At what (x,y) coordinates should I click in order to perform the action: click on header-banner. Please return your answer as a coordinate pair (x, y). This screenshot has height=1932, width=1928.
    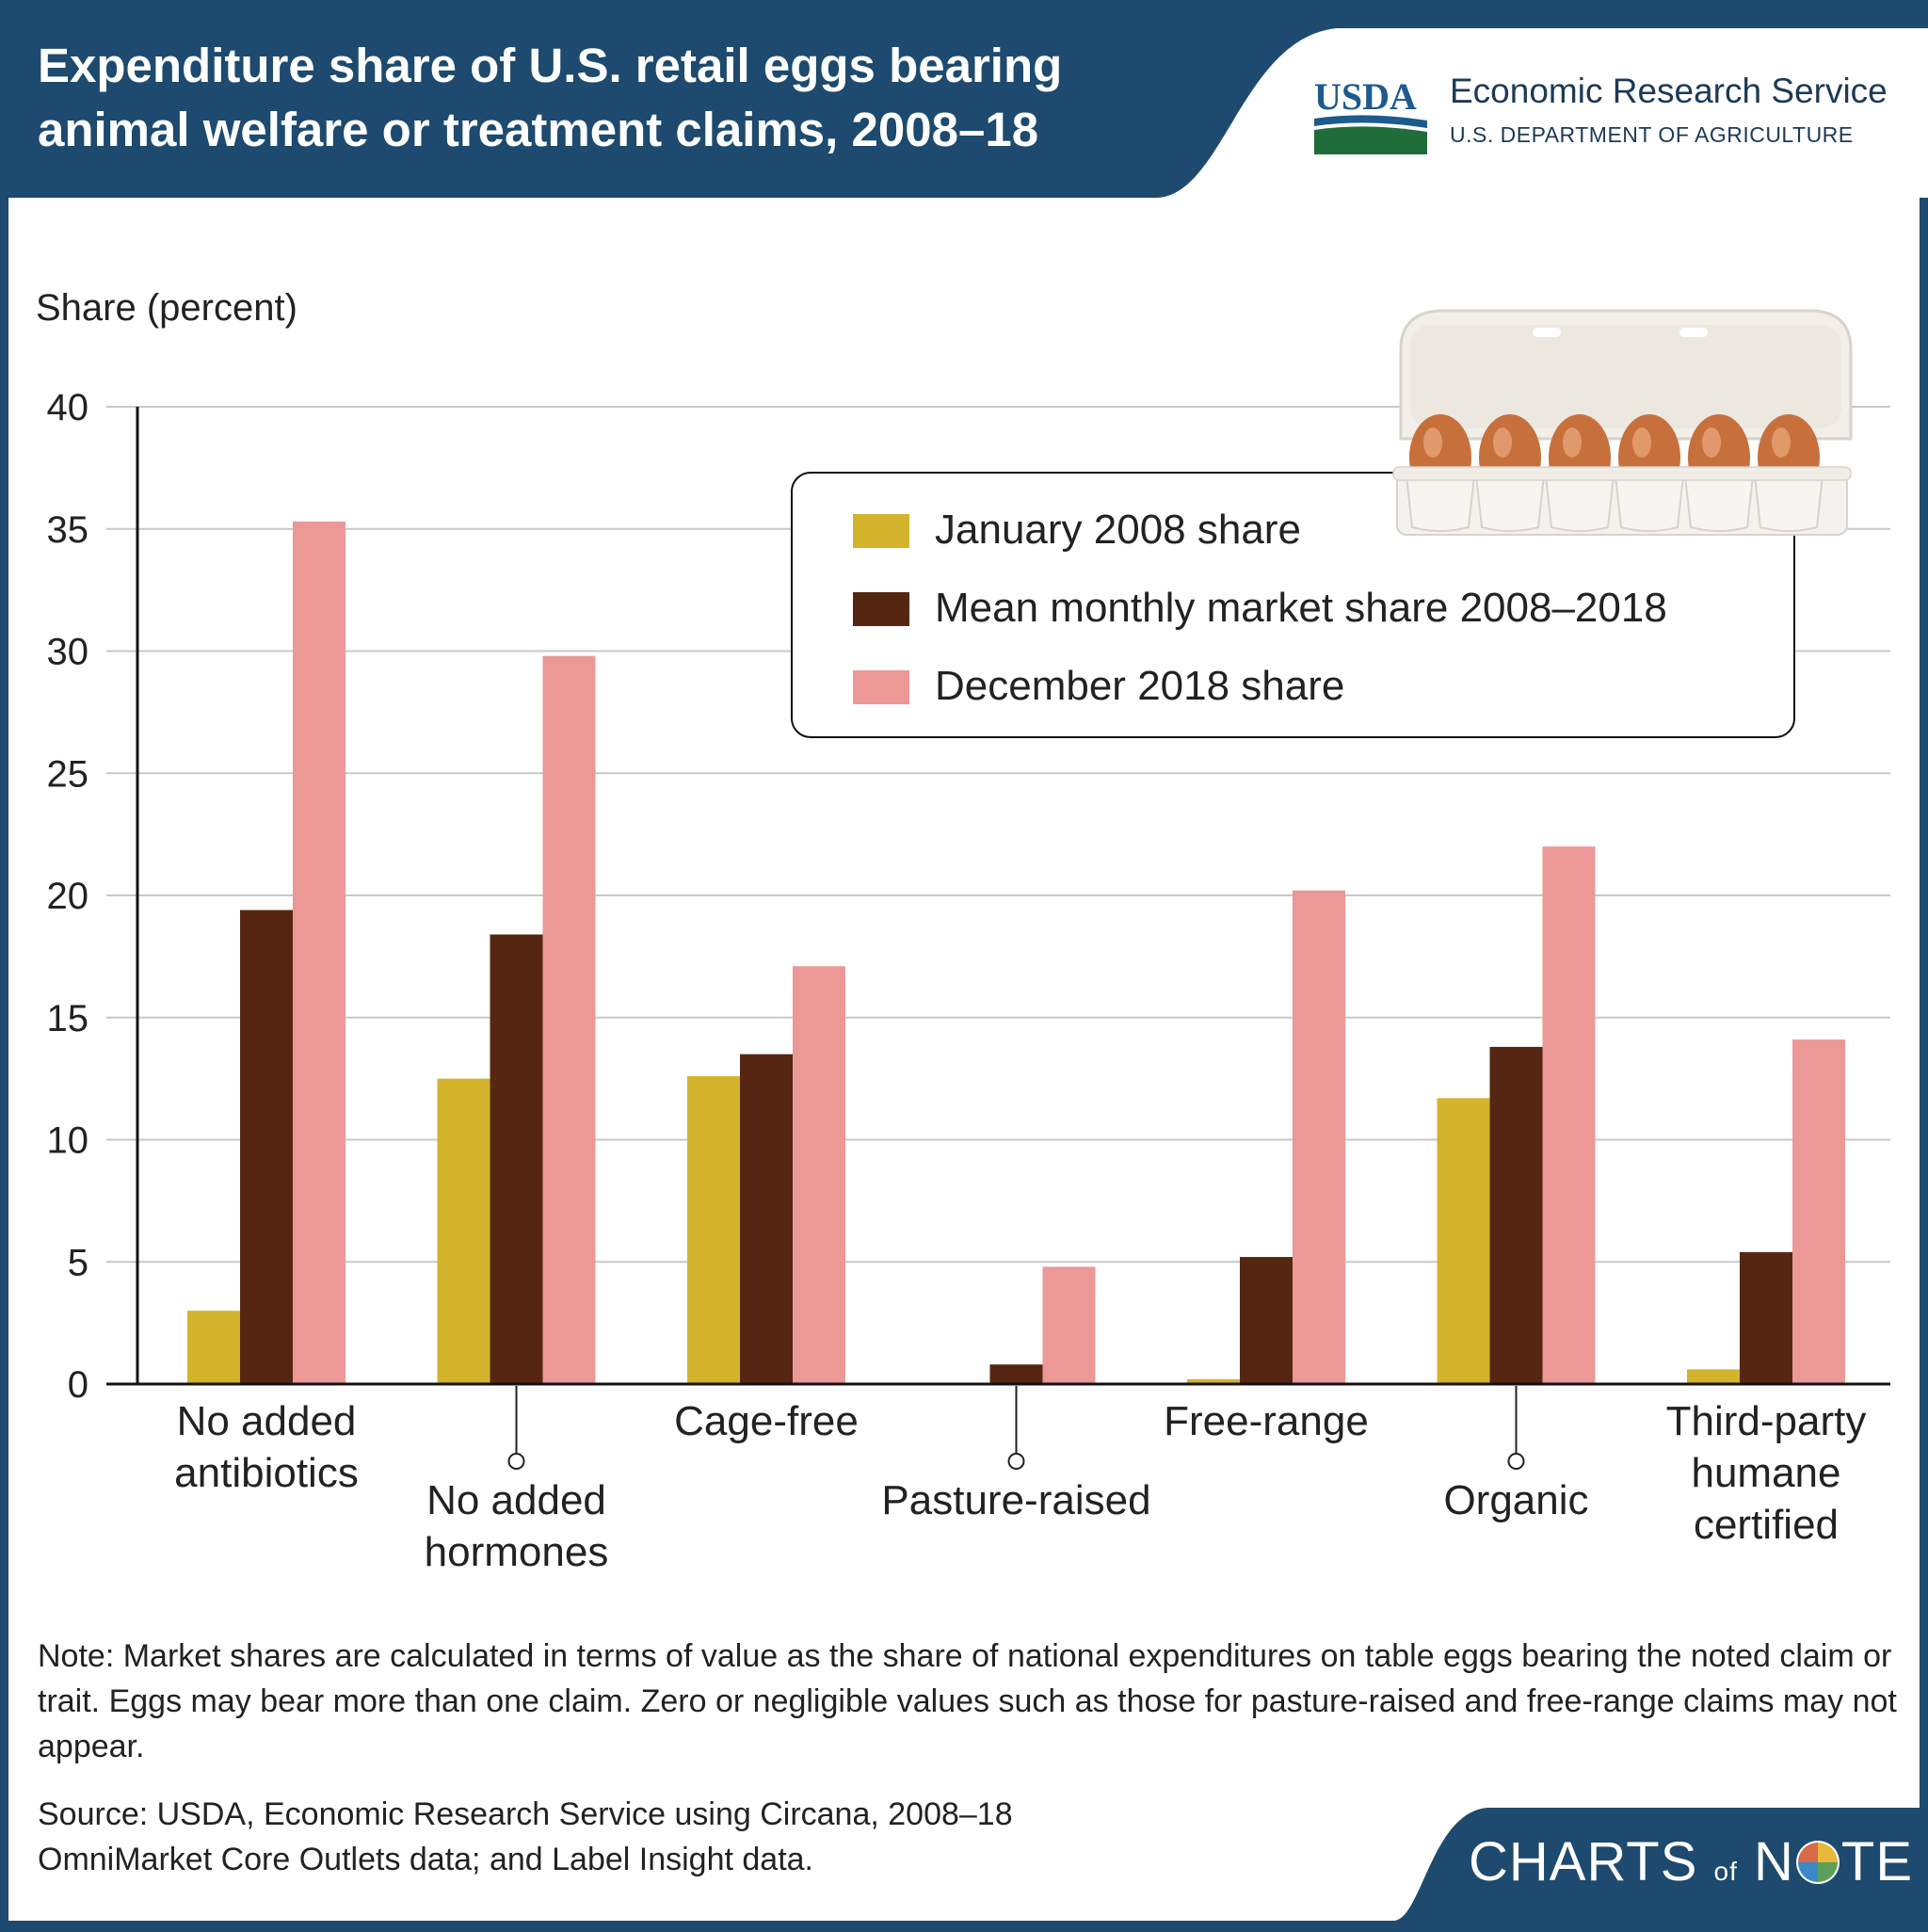
    Looking at the image, I should click on (964, 99).